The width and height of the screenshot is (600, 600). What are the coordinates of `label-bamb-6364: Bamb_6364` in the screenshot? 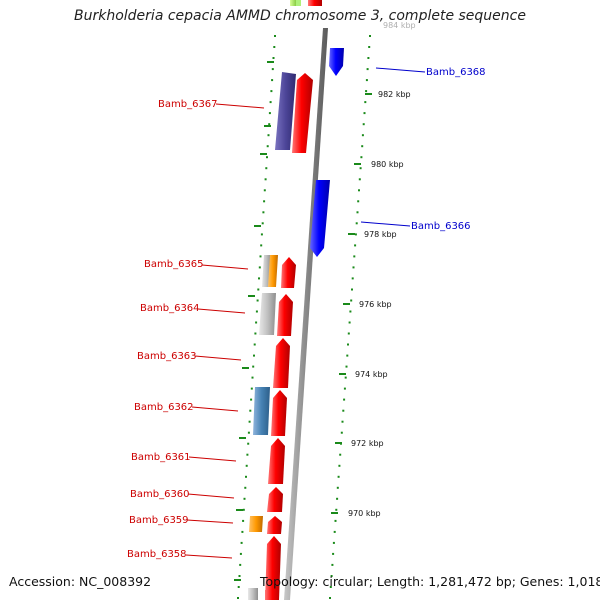 It's located at (193, 308).